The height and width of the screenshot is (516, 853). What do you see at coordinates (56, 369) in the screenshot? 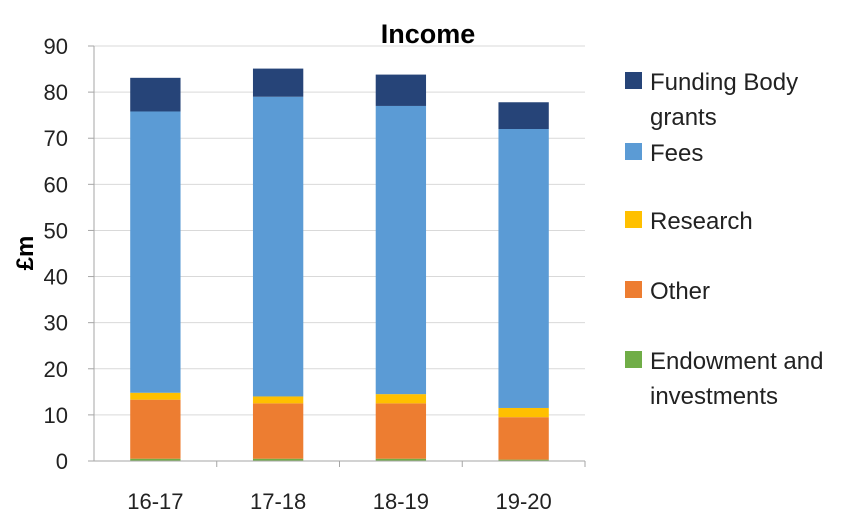
I see `y-tick-label: 20` at bounding box center [56, 369].